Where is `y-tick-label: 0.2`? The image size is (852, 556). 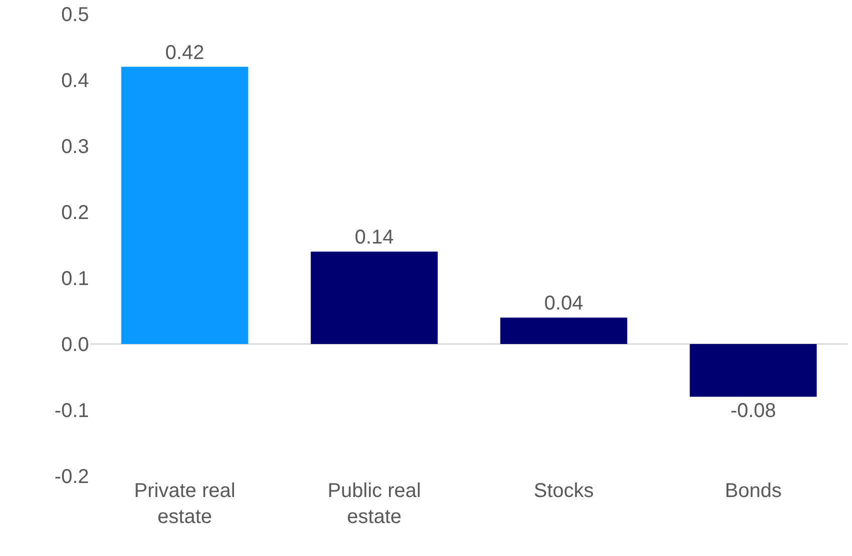 y-tick-label: 0.2 is located at coordinates (75, 213).